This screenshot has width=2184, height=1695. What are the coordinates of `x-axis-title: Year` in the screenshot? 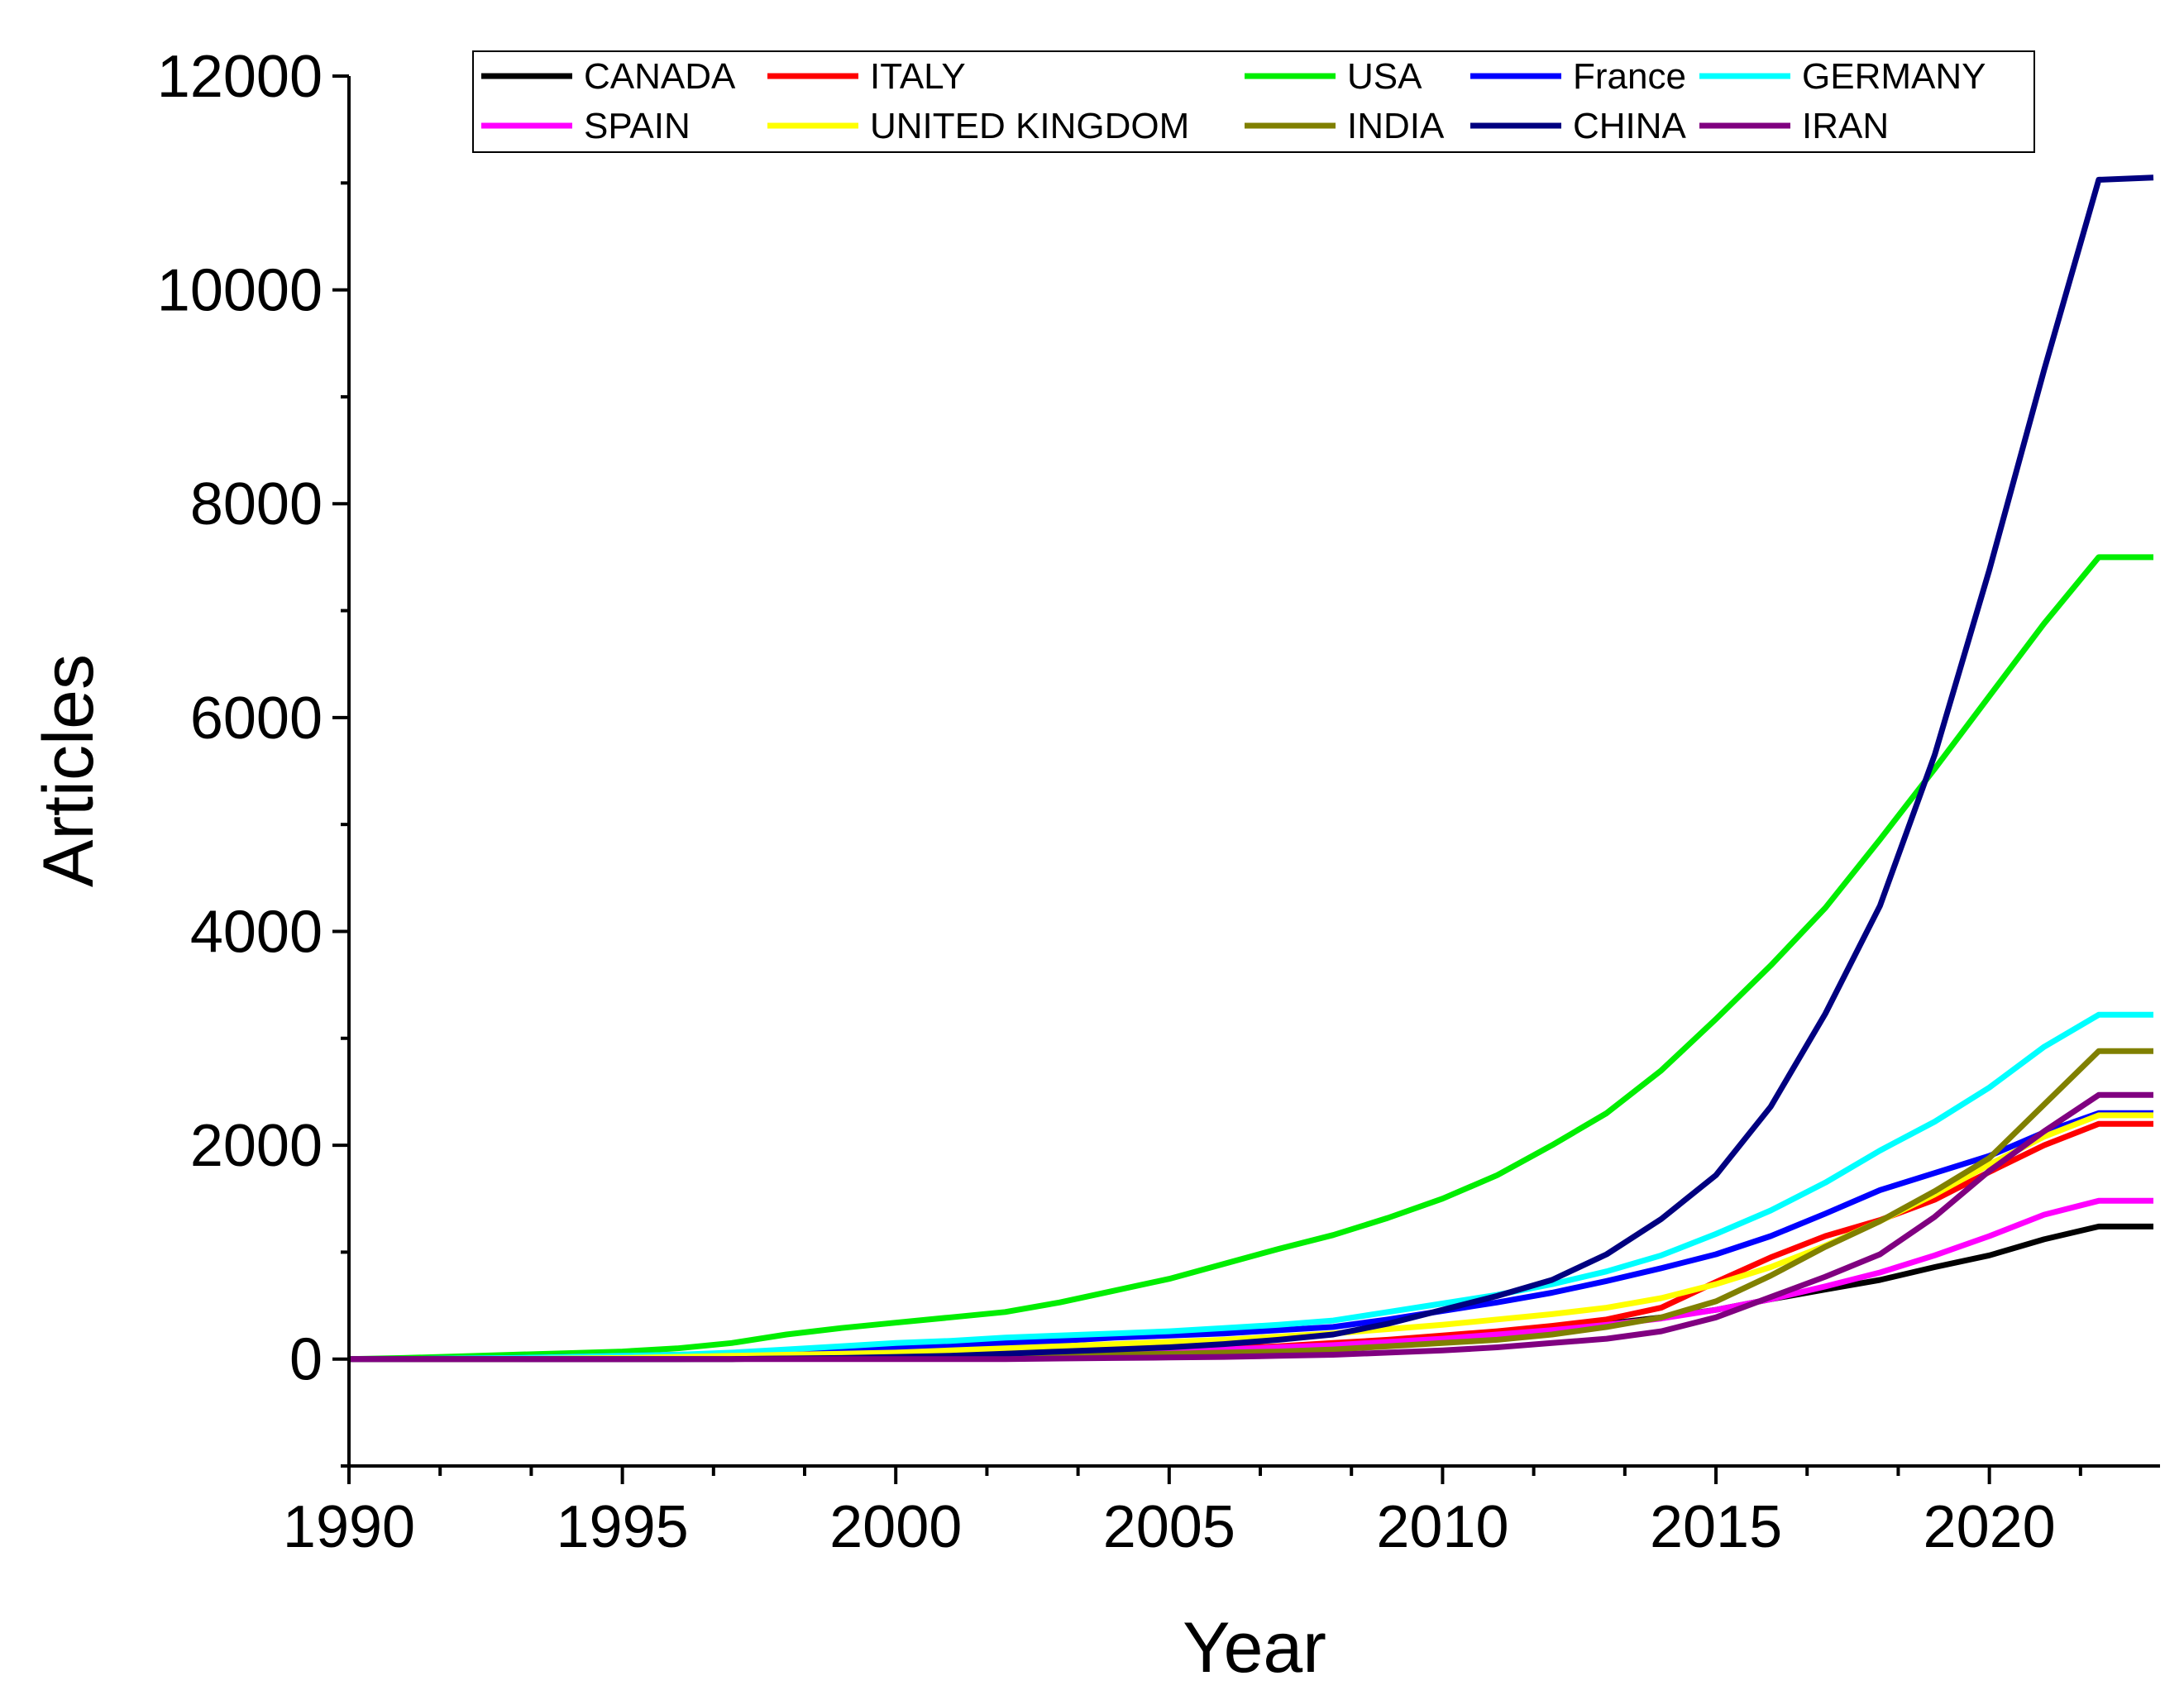 It's located at (1254, 1648).